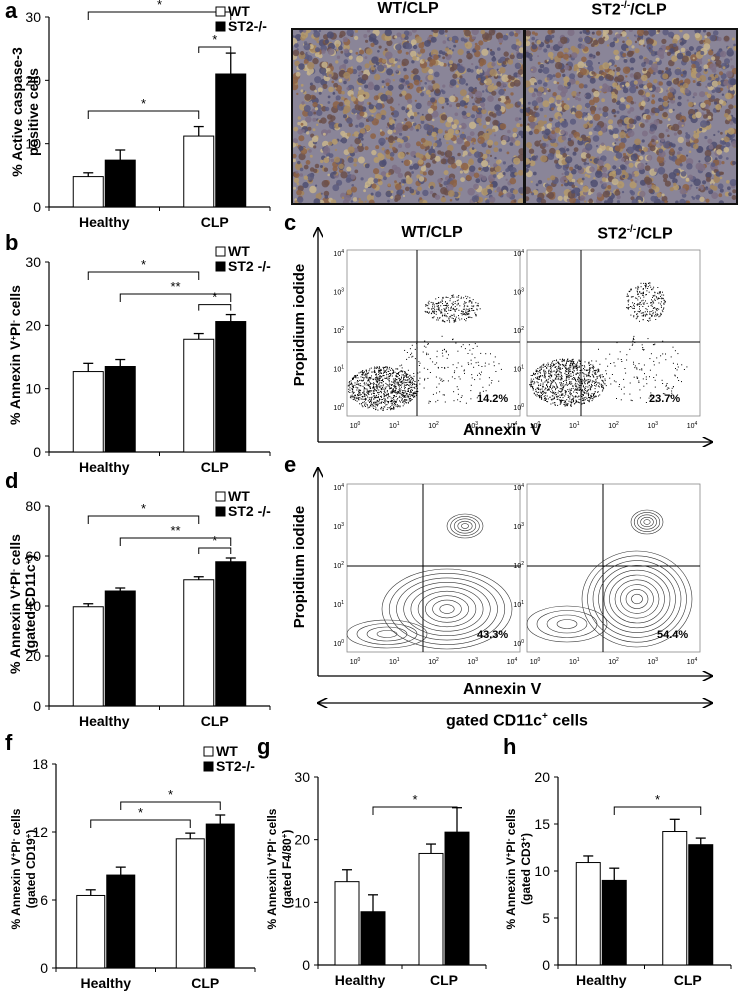 The height and width of the screenshot is (992, 740). I want to click on bar-a-WT-Healthy, so click(88, 192).